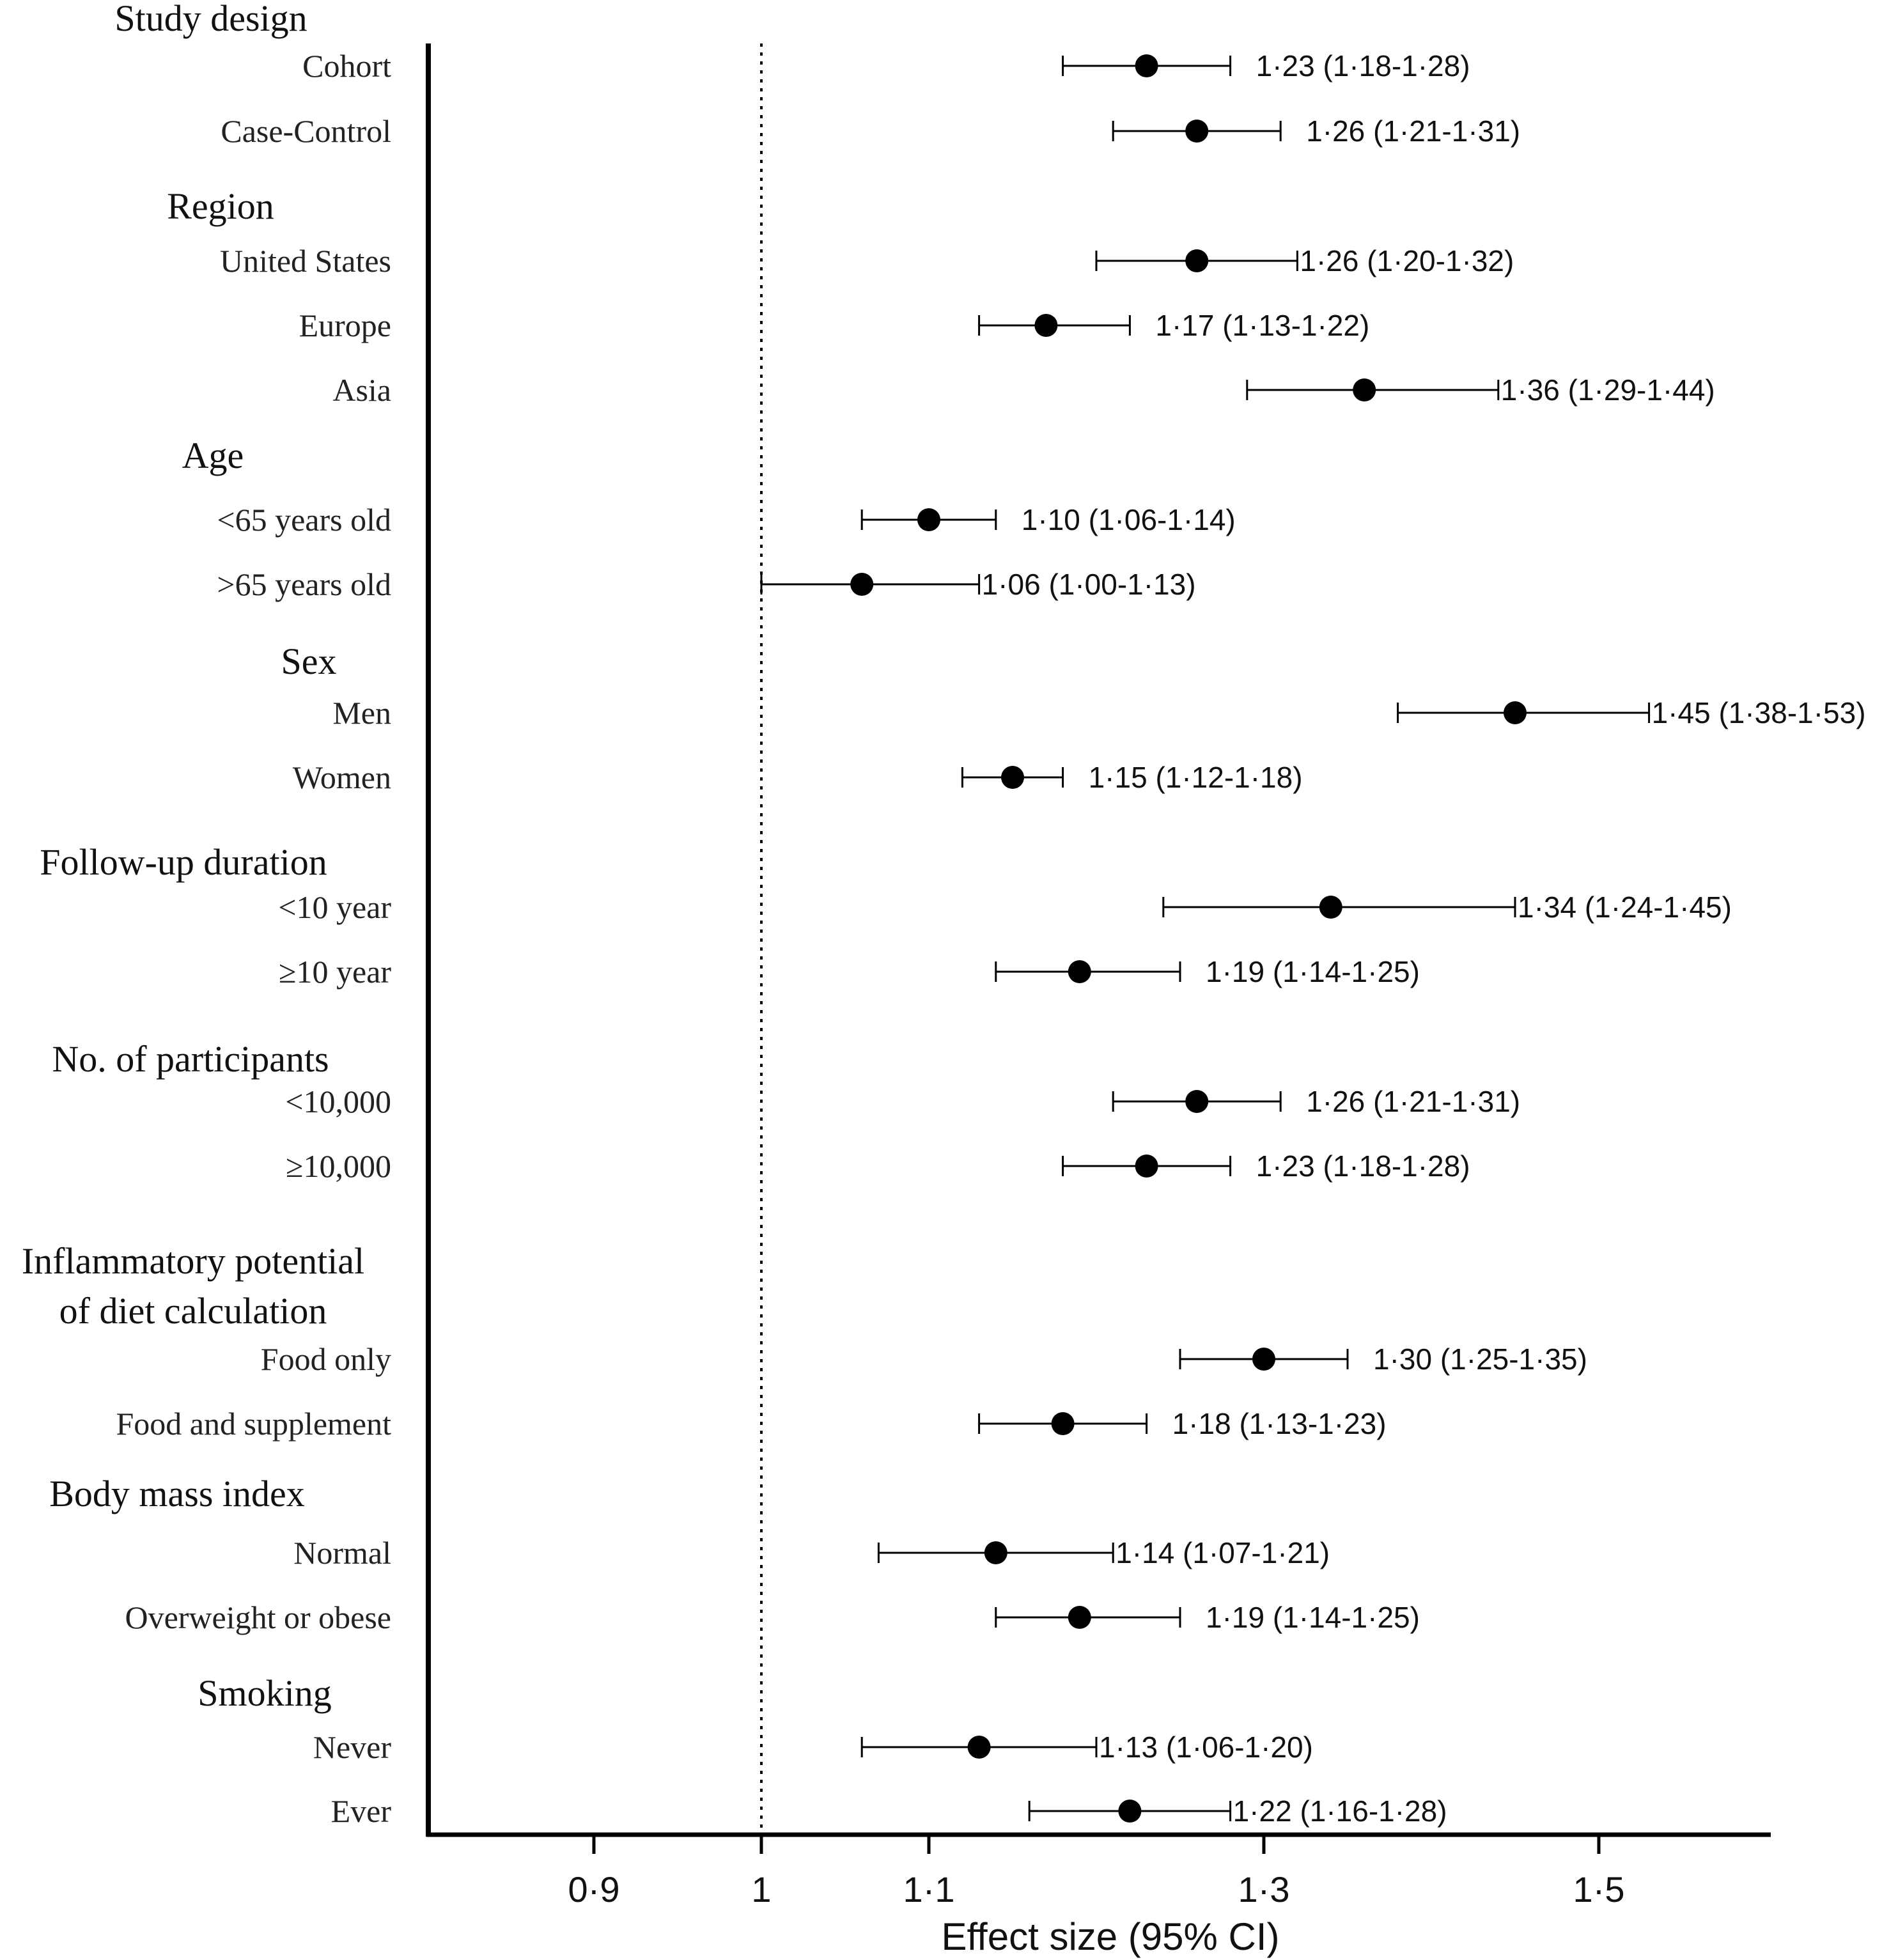 This screenshot has height=1960, width=1882. Describe the element at coordinates (594, 1889) in the screenshot. I see `x-tick-label: 0·9` at that location.